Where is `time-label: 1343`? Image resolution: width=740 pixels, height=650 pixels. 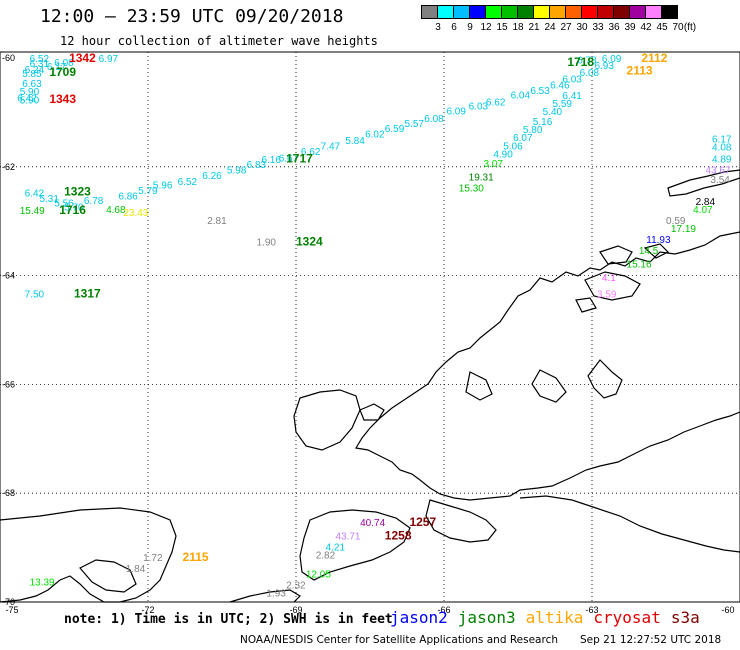 time-label: 1343 is located at coordinates (62, 99).